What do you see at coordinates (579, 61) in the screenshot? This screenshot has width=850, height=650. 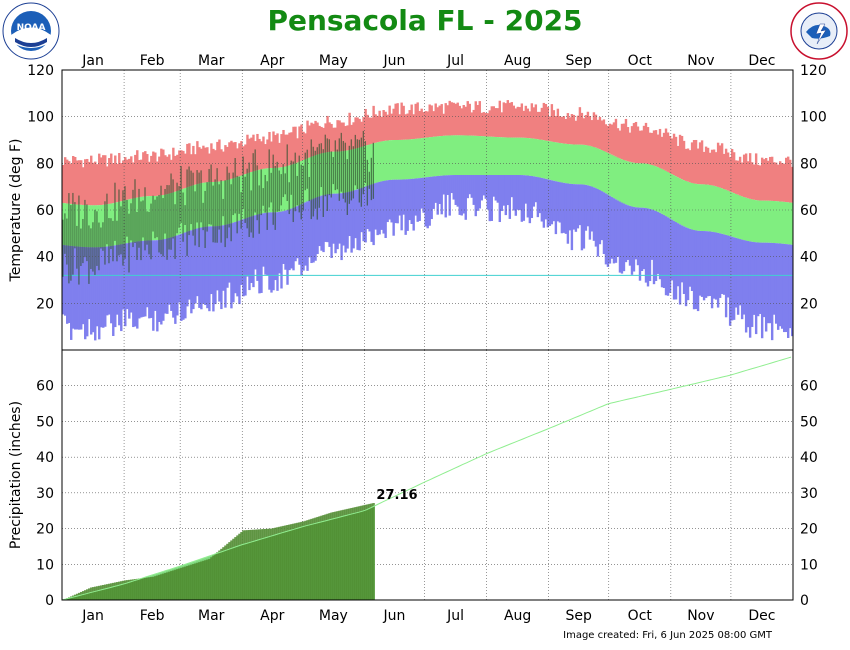 I see `month-label-top: Sep` at bounding box center [579, 61].